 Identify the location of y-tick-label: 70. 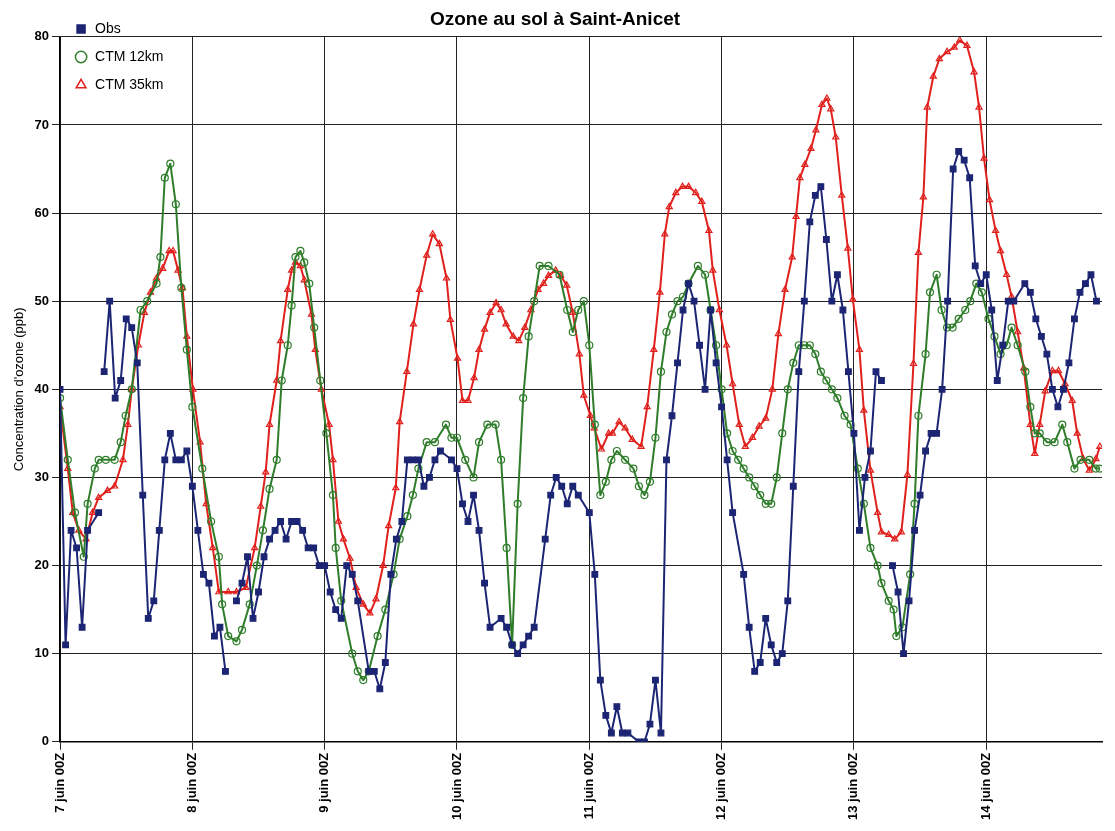
(42, 124).